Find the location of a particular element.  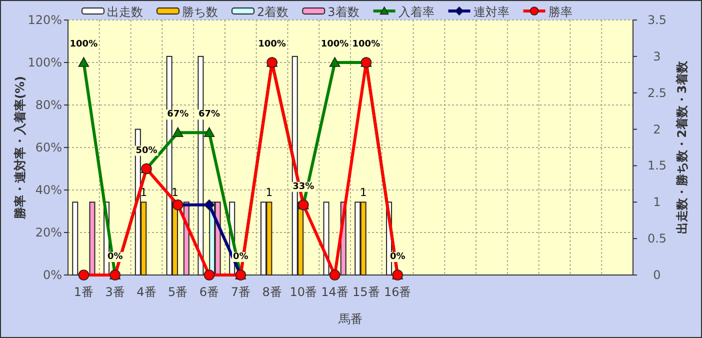

x-tick-label: 8番 is located at coordinates (272, 292).